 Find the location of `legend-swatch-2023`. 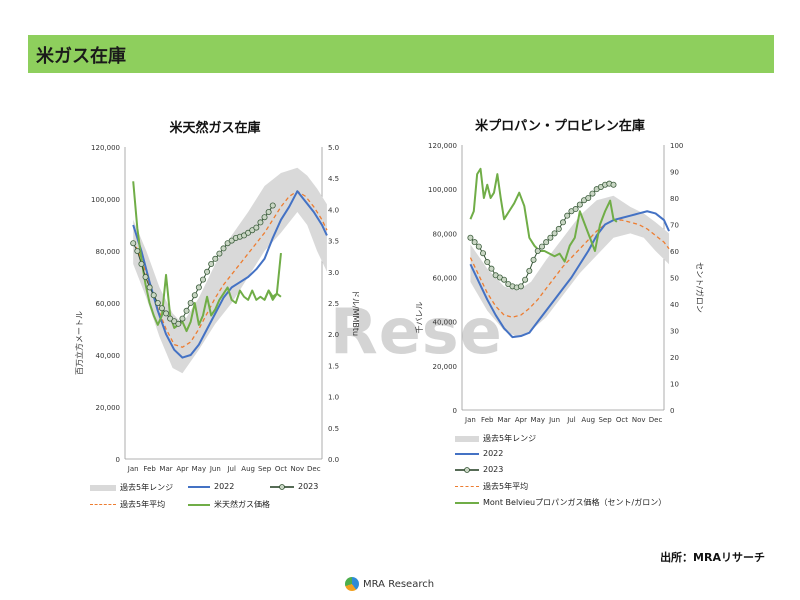

legend-swatch-2023 is located at coordinates (282, 486).